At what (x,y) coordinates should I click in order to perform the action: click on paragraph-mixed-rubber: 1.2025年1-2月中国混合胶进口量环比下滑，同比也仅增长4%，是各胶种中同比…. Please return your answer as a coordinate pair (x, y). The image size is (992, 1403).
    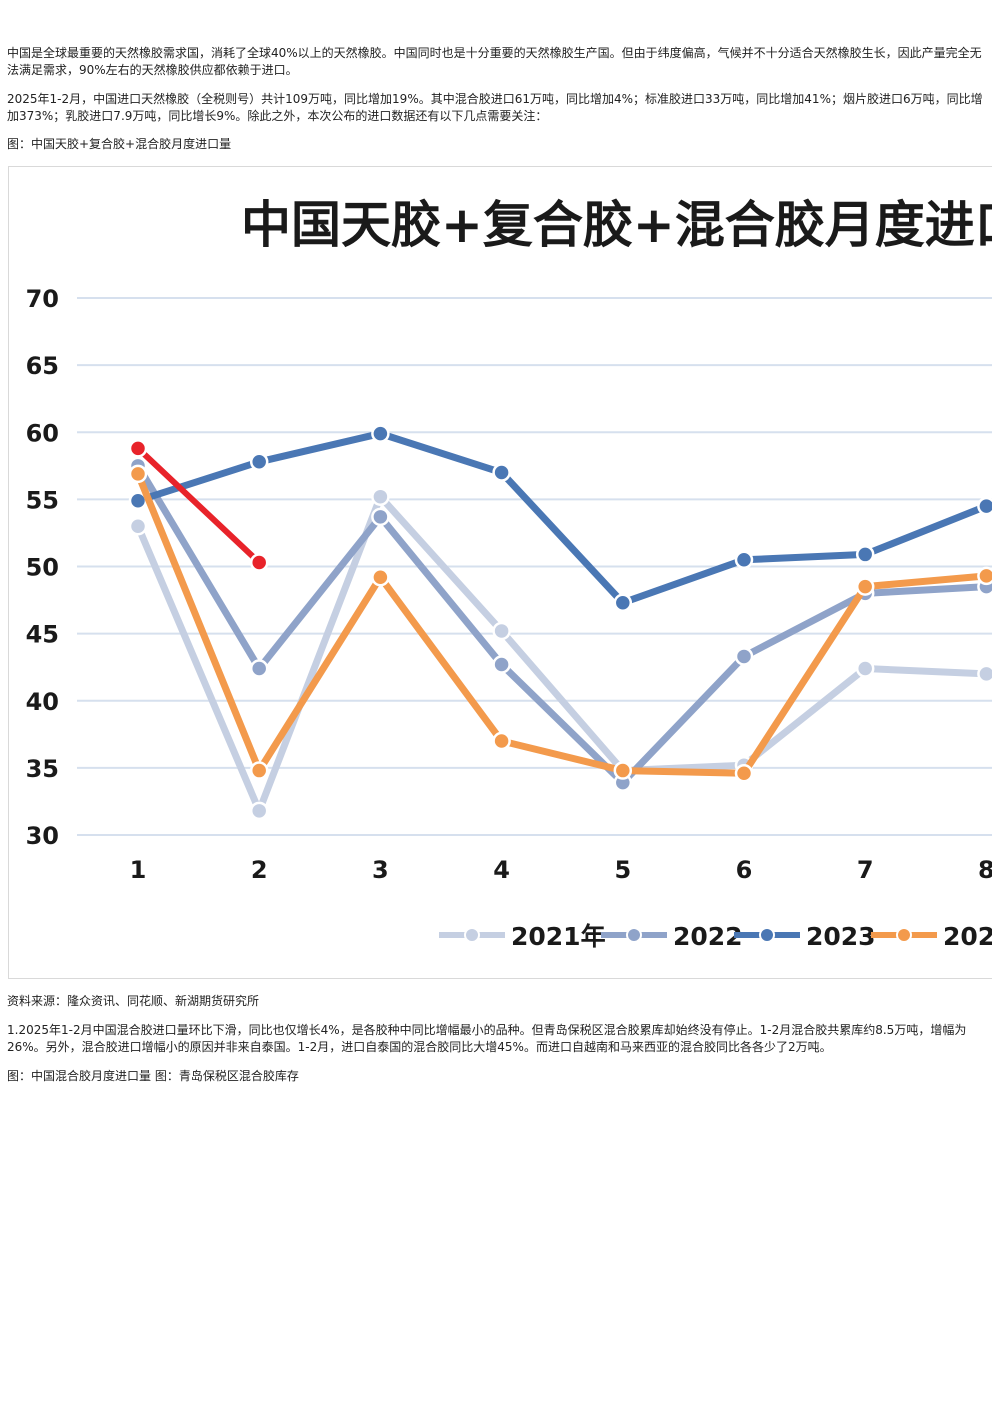
    Looking at the image, I should click on (487, 1038).